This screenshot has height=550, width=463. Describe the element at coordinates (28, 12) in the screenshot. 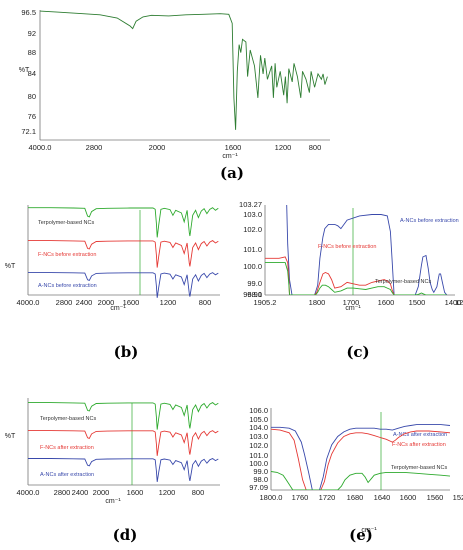

I see `y-tick-label: 96.5` at that location.